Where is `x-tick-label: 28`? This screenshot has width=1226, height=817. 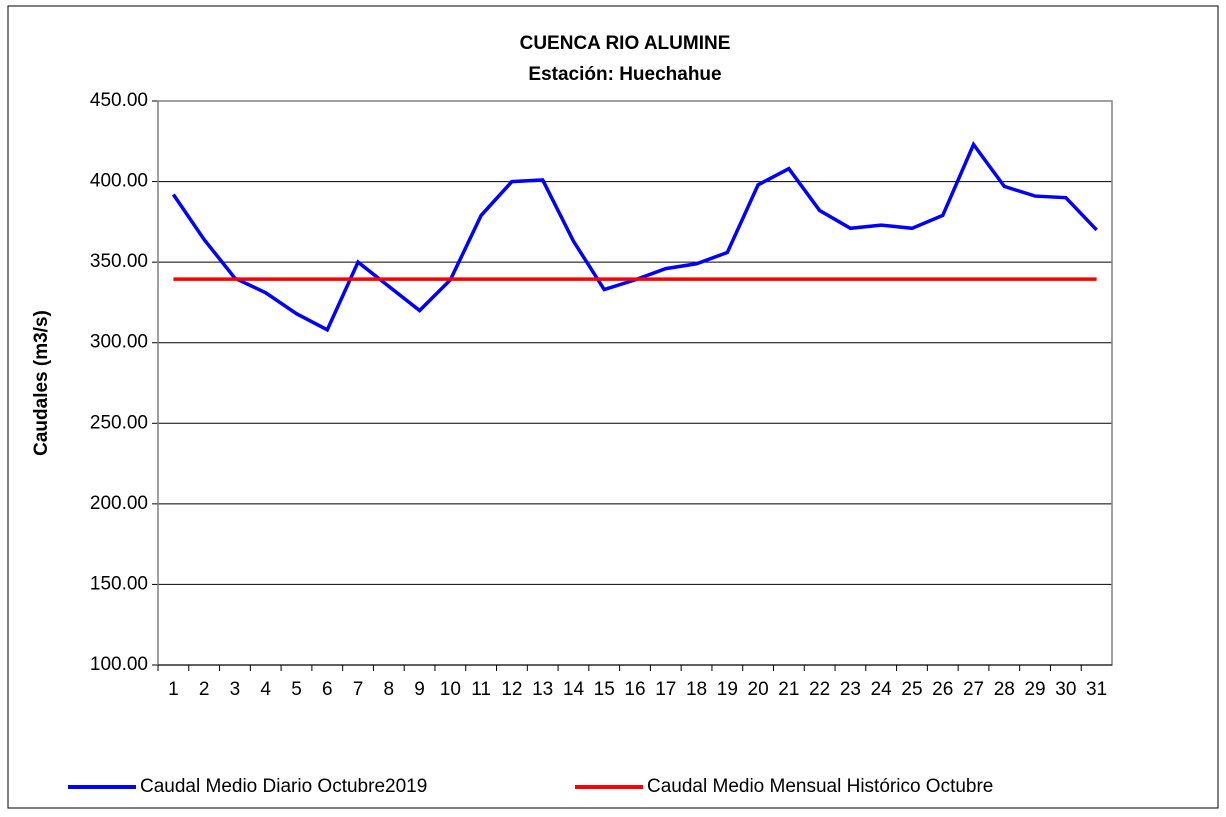
x-tick-label: 28 is located at coordinates (1004, 689).